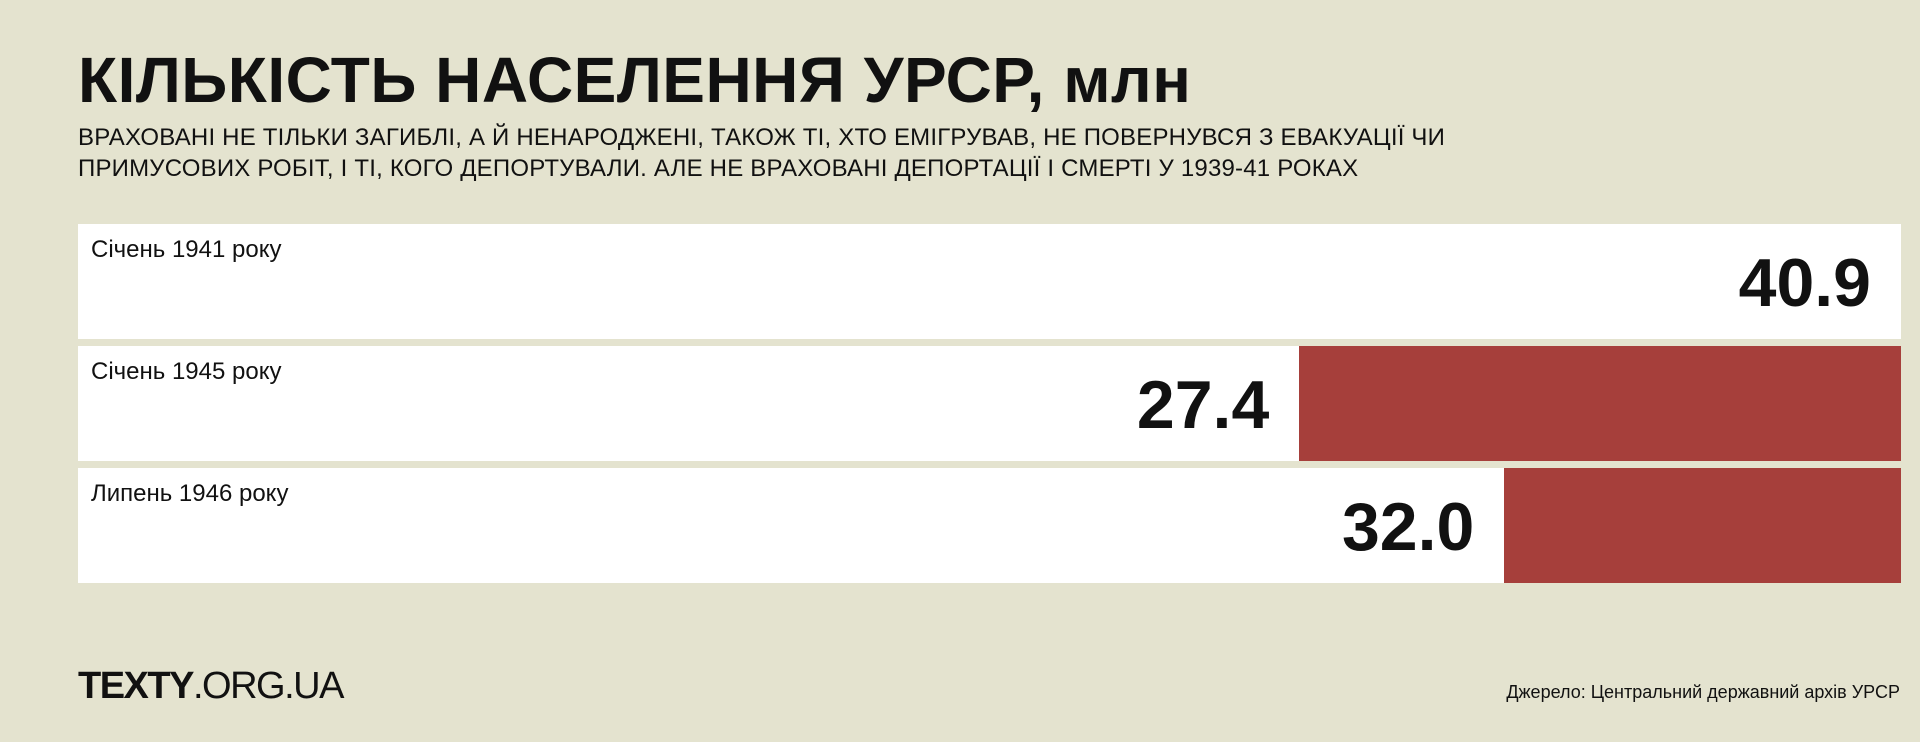  Describe the element at coordinates (989, 525) in the screenshot. I see `bar-row: Липень 1946 року 32.0` at that location.